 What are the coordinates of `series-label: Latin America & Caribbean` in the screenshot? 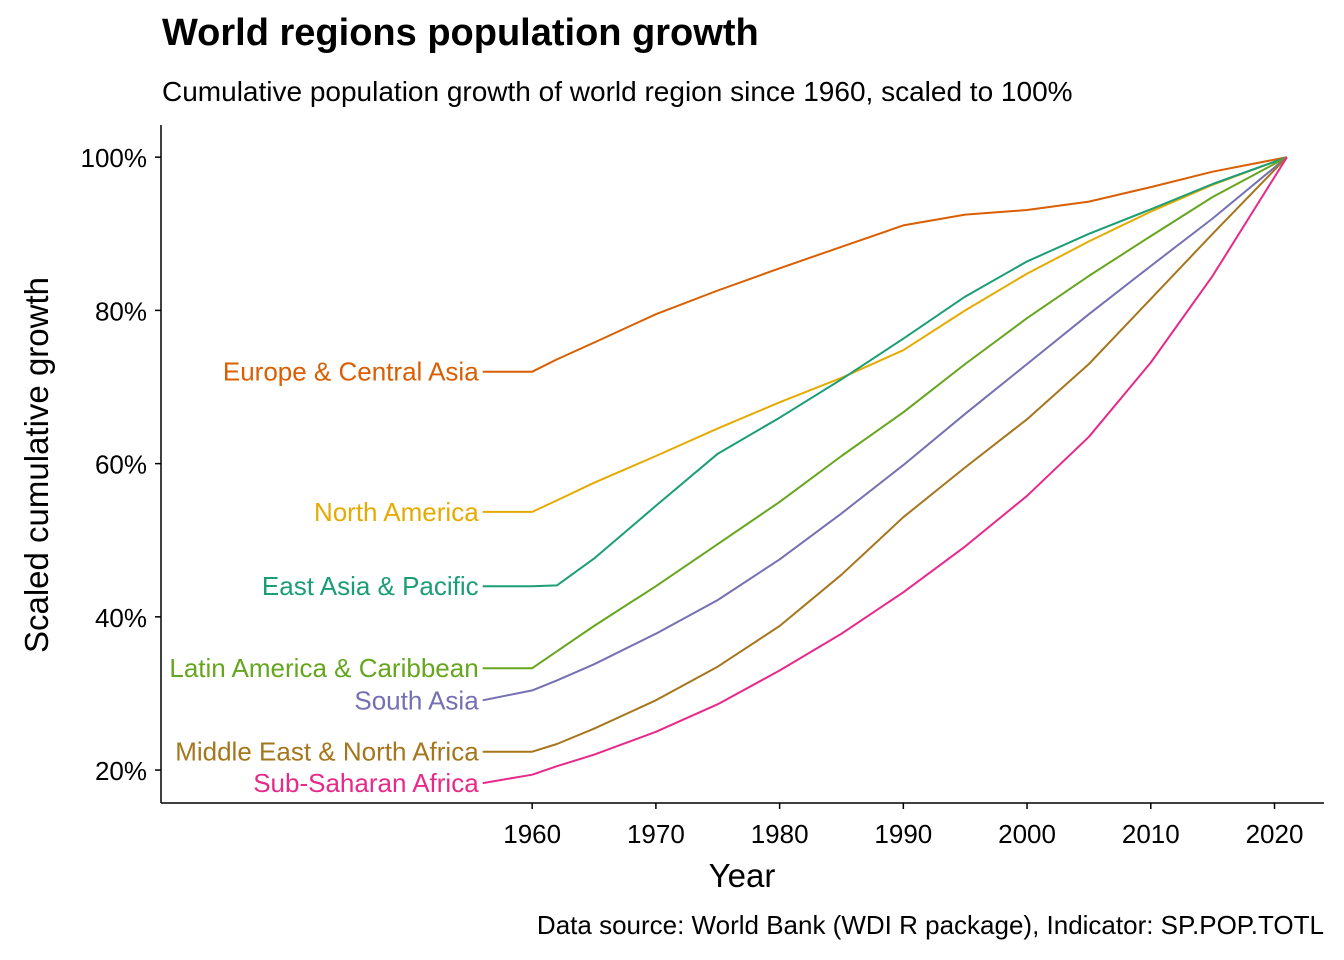 It's located at (323, 668).